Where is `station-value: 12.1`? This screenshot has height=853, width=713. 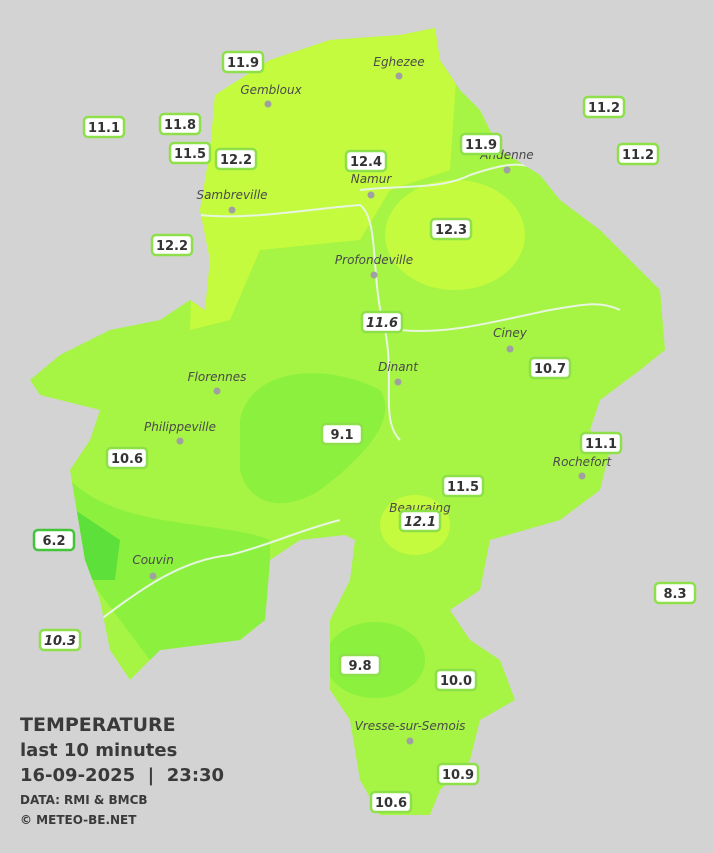 station-value: 12.1 is located at coordinates (420, 522).